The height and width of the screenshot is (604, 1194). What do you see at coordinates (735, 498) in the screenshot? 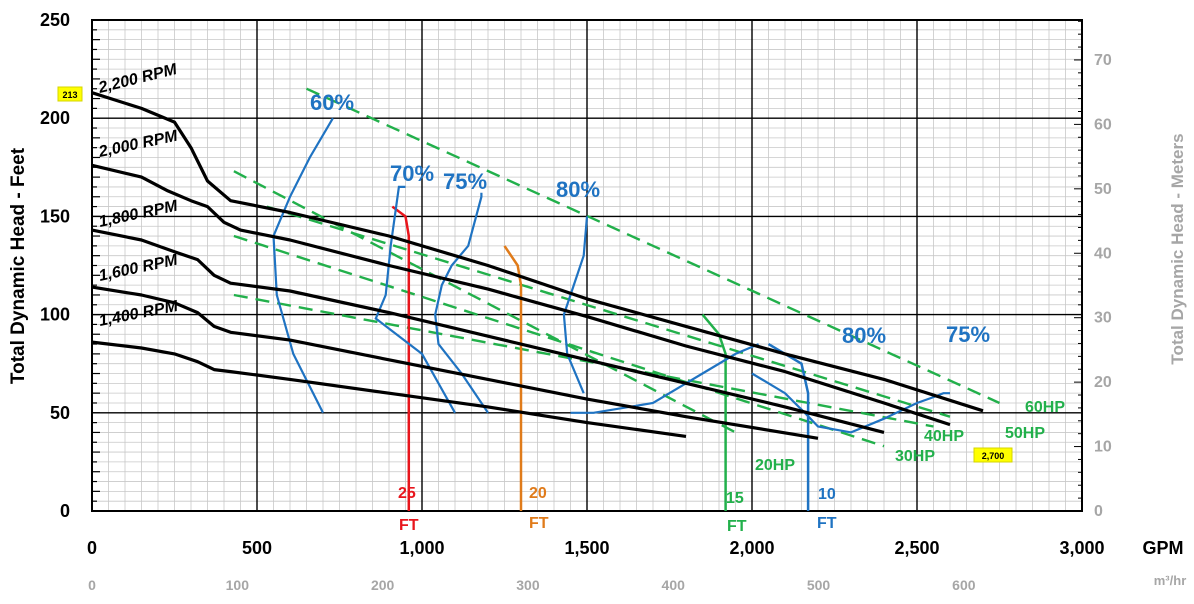
I see `npsh-label: 15` at bounding box center [735, 498].